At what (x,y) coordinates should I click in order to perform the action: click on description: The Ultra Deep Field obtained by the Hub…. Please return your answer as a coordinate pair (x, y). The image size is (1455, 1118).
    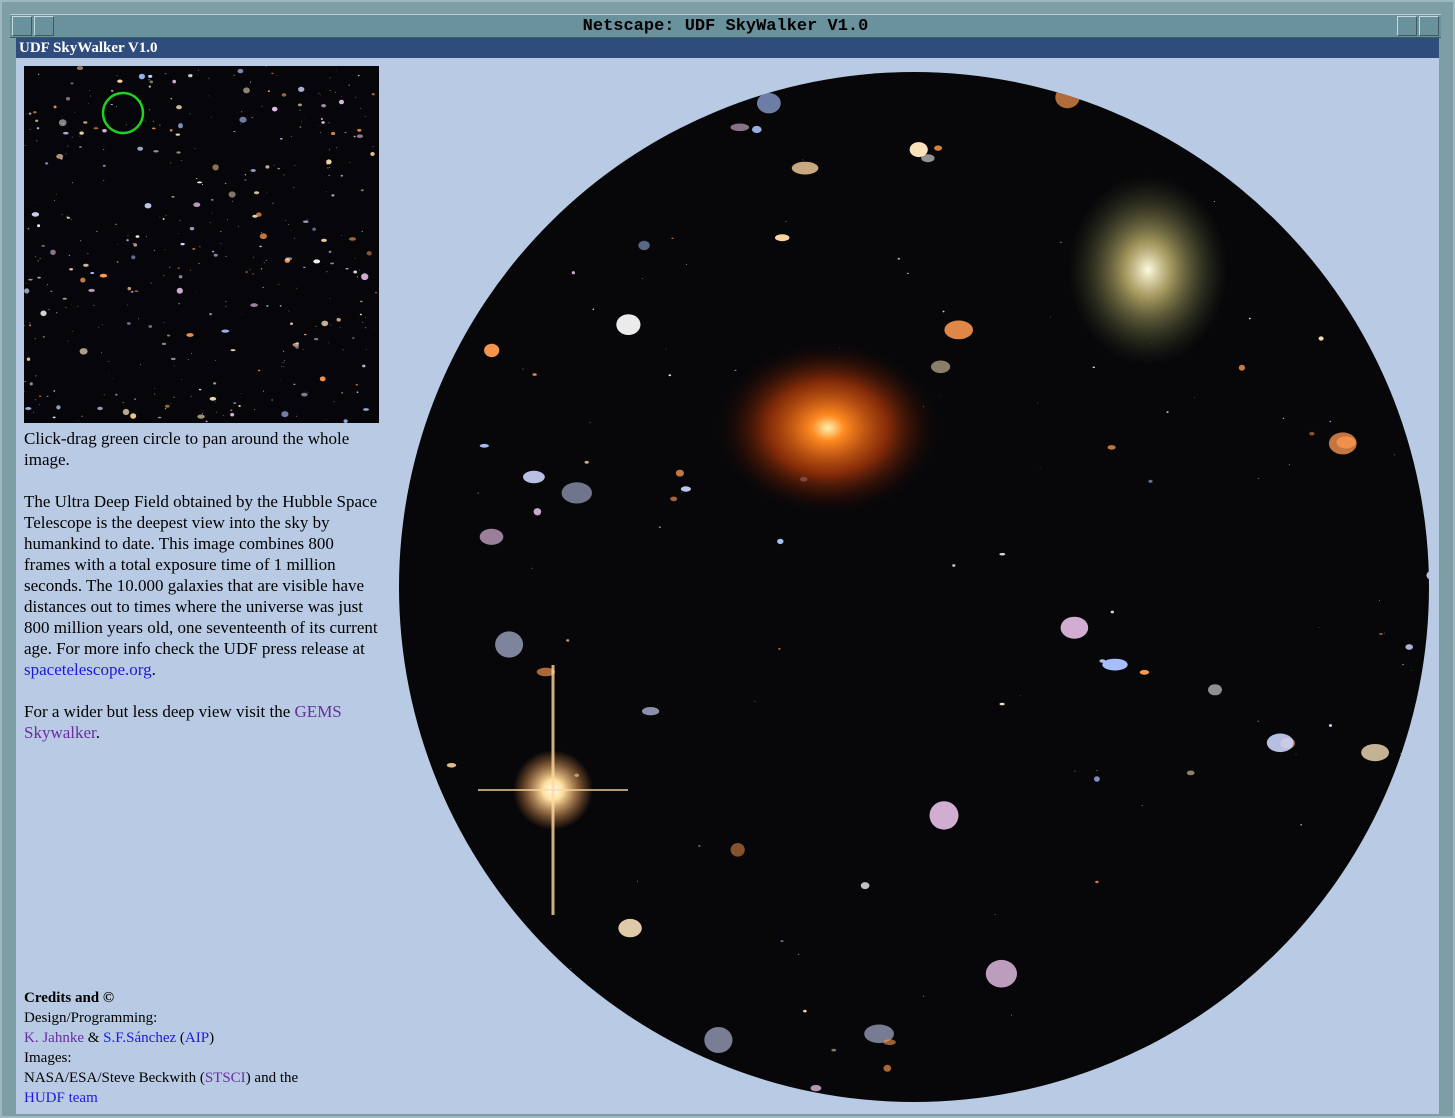
    Looking at the image, I should click on (203, 585).